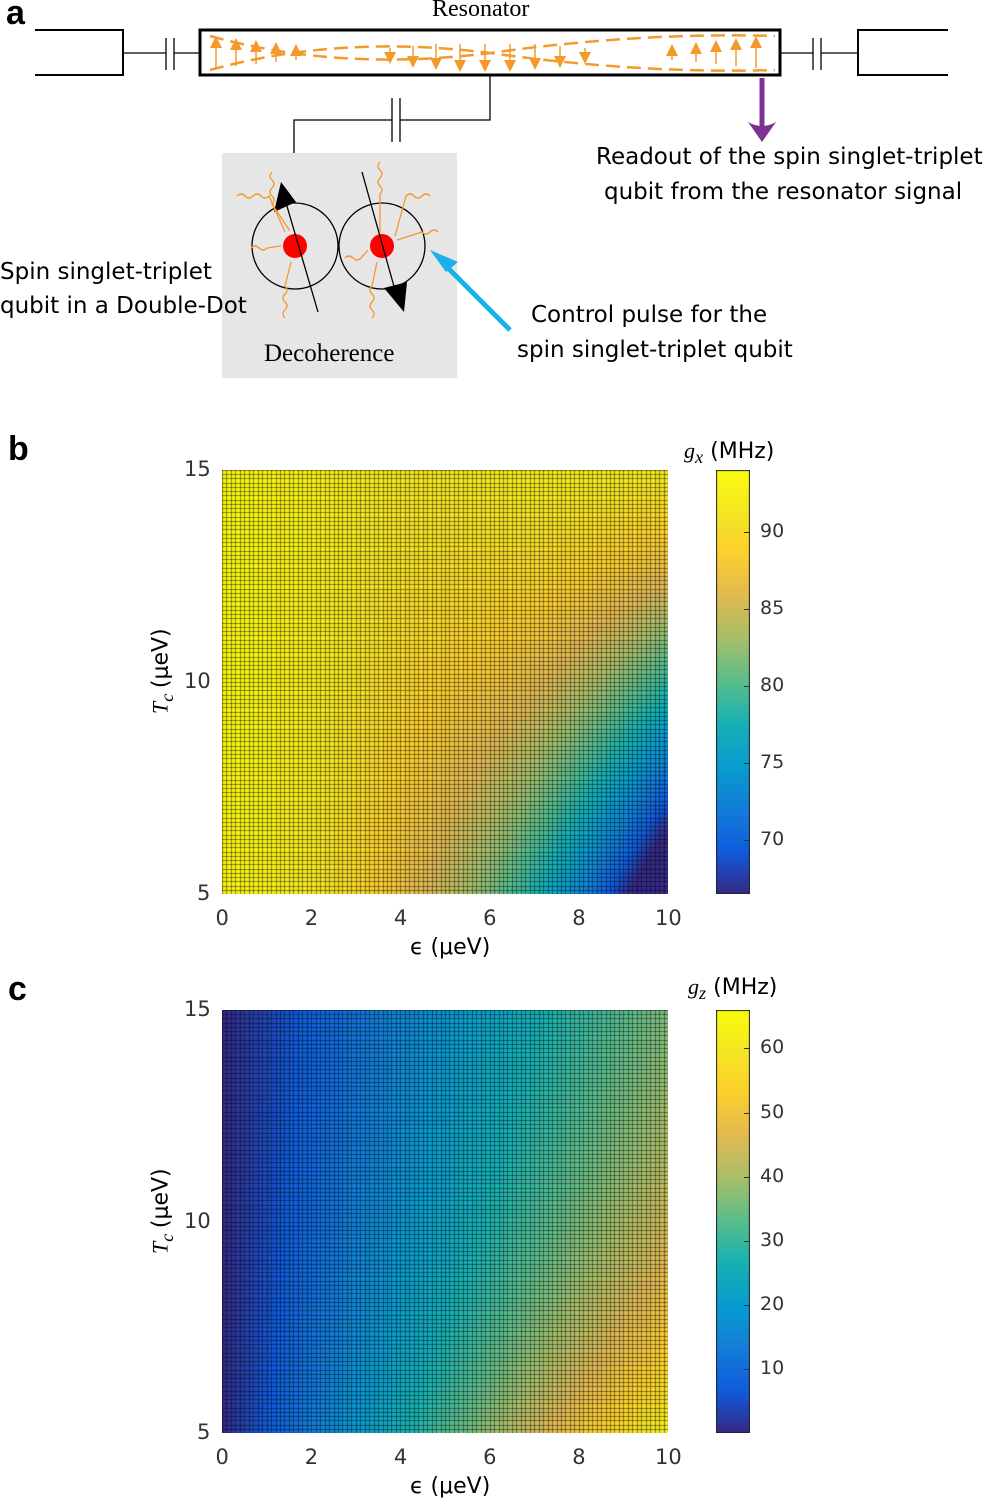 The image size is (1000, 1504). Describe the element at coordinates (490, 918) in the screenshot. I see `gx-xtick-label: 6` at that location.